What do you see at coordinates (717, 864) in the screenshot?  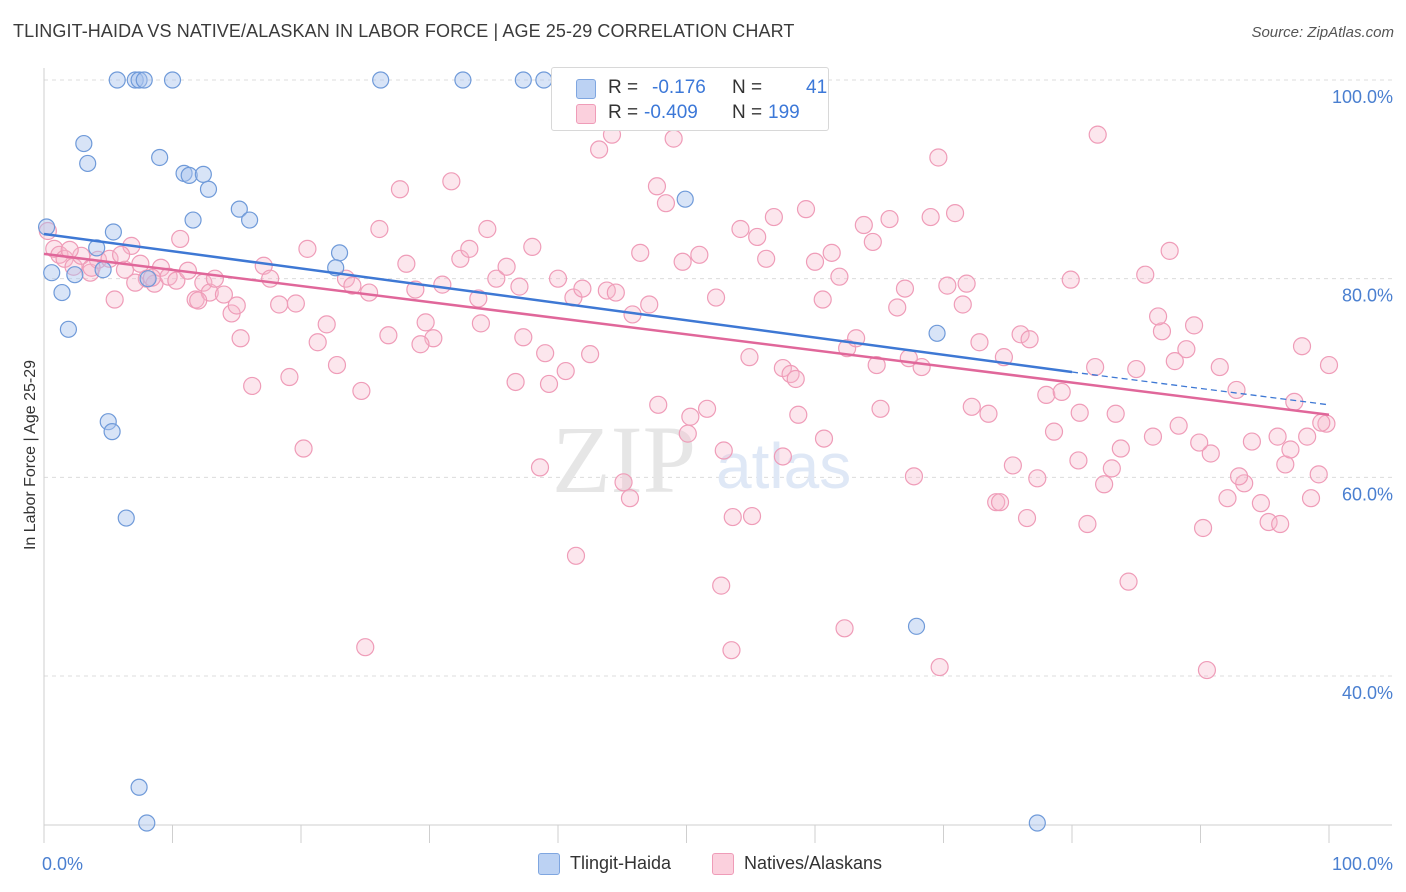 I see `x-tick-labels: 0.0% 100.0%` at bounding box center [717, 864].